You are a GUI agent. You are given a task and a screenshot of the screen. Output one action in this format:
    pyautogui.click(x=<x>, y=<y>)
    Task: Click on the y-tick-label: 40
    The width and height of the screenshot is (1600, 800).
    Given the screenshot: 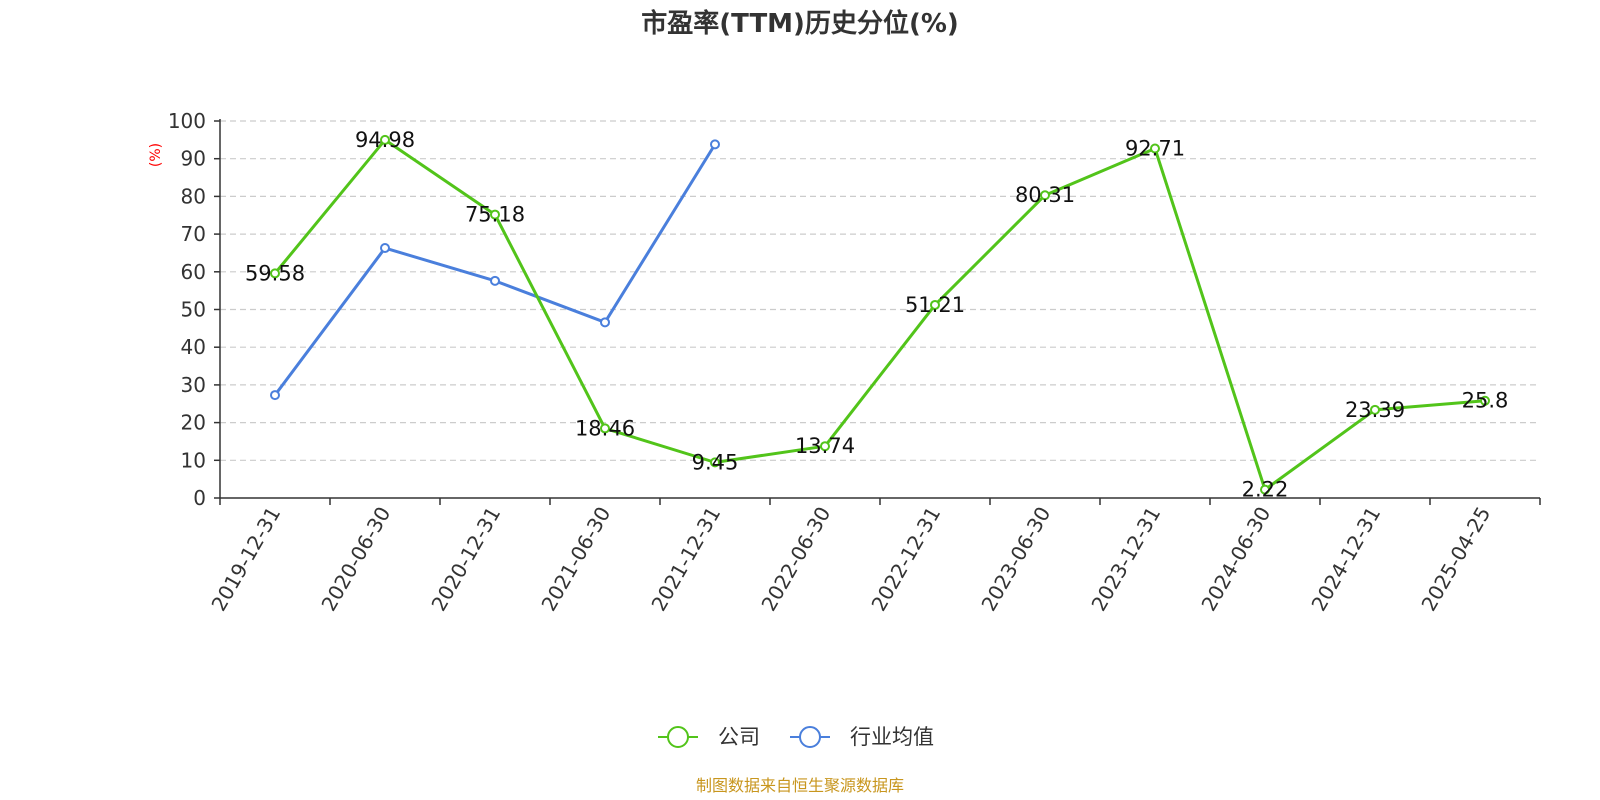 What is the action you would take?
    pyautogui.click(x=193, y=347)
    